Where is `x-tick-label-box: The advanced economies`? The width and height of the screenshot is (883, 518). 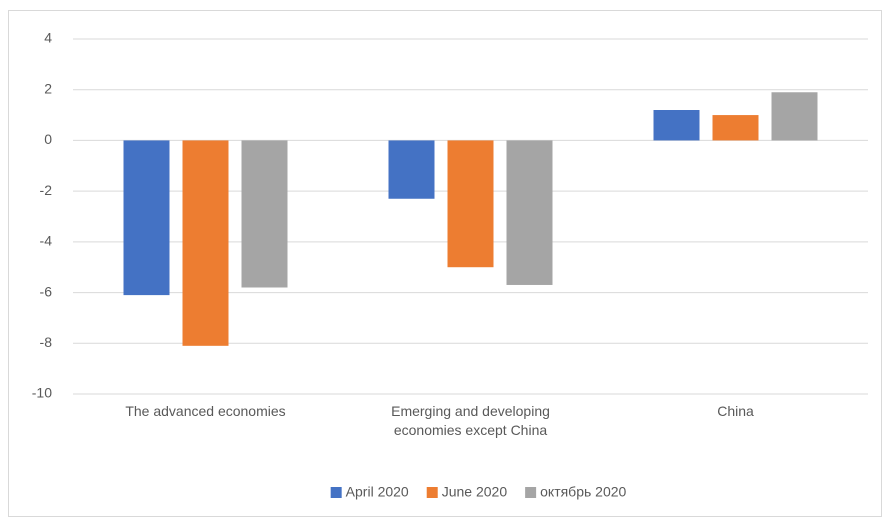 x-tick-label-box: The advanced economies is located at coordinates (205, 411).